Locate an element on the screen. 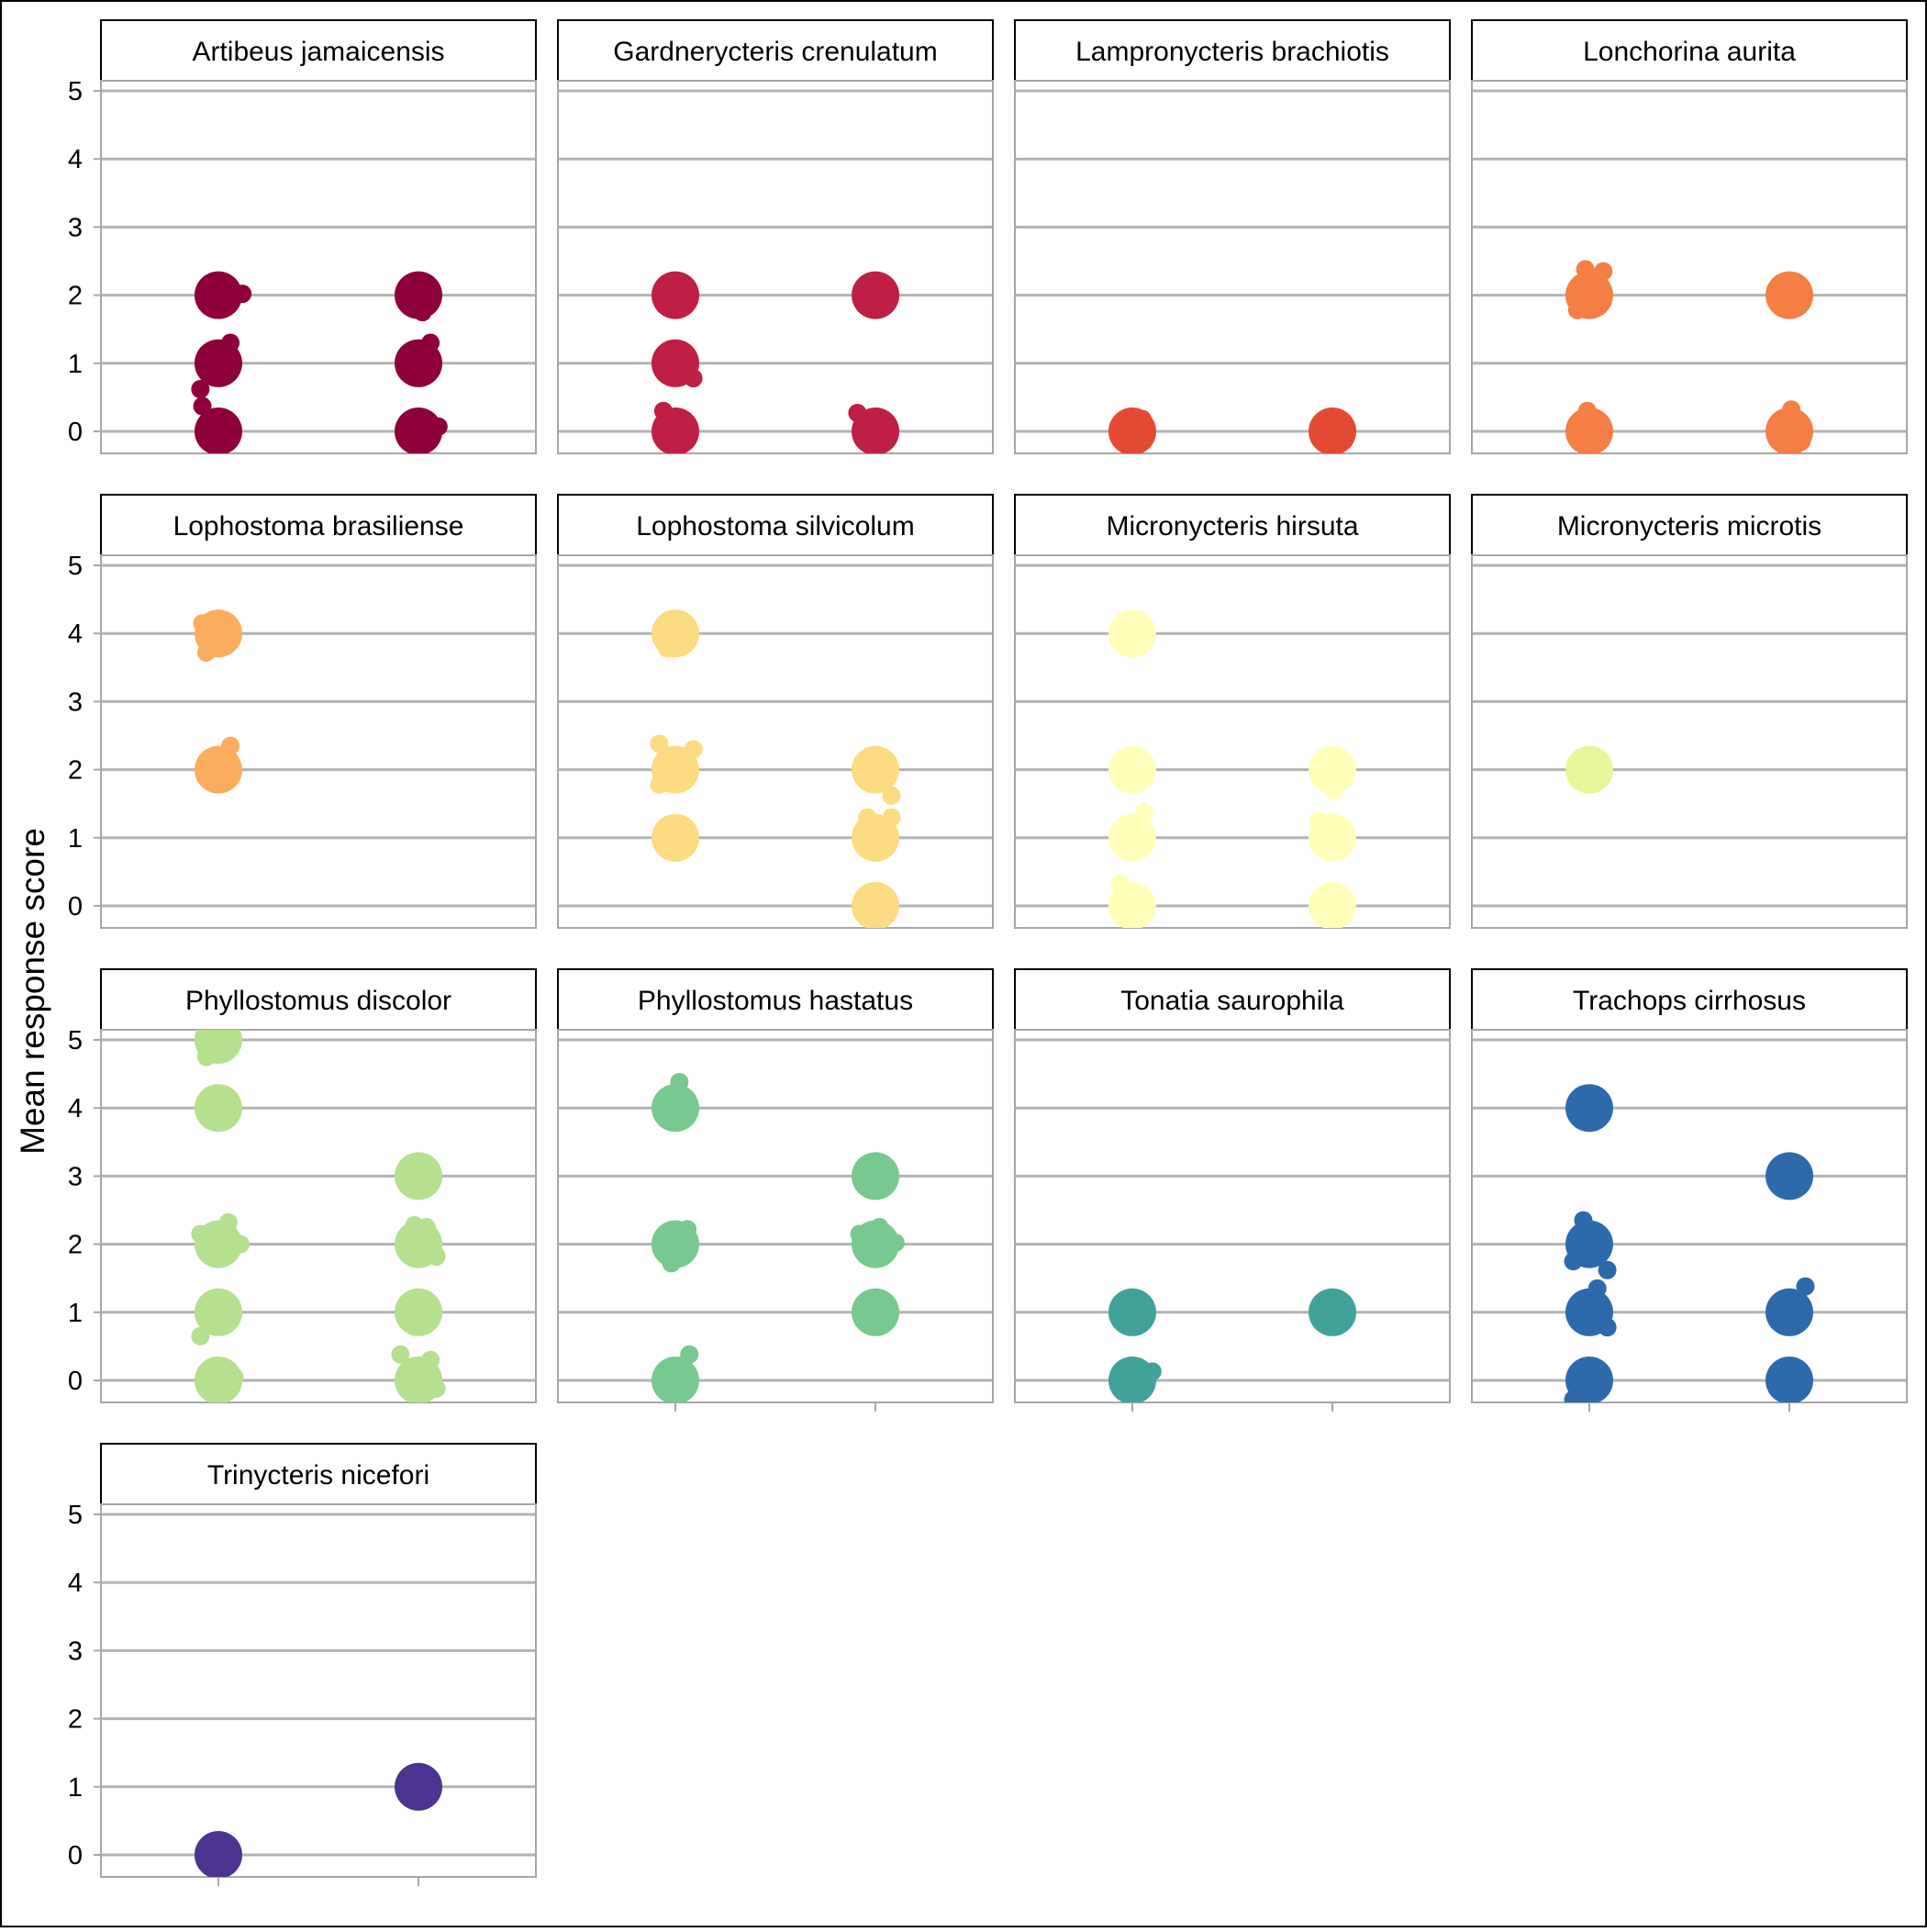 This screenshot has height=1932, width=1927. facet-title: Micronycteris microtis is located at coordinates (1689, 526).